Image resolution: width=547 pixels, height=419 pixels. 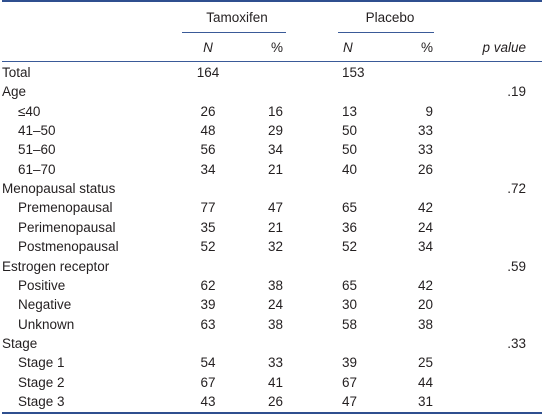 I want to click on row-label: 51–60, so click(x=37, y=149).